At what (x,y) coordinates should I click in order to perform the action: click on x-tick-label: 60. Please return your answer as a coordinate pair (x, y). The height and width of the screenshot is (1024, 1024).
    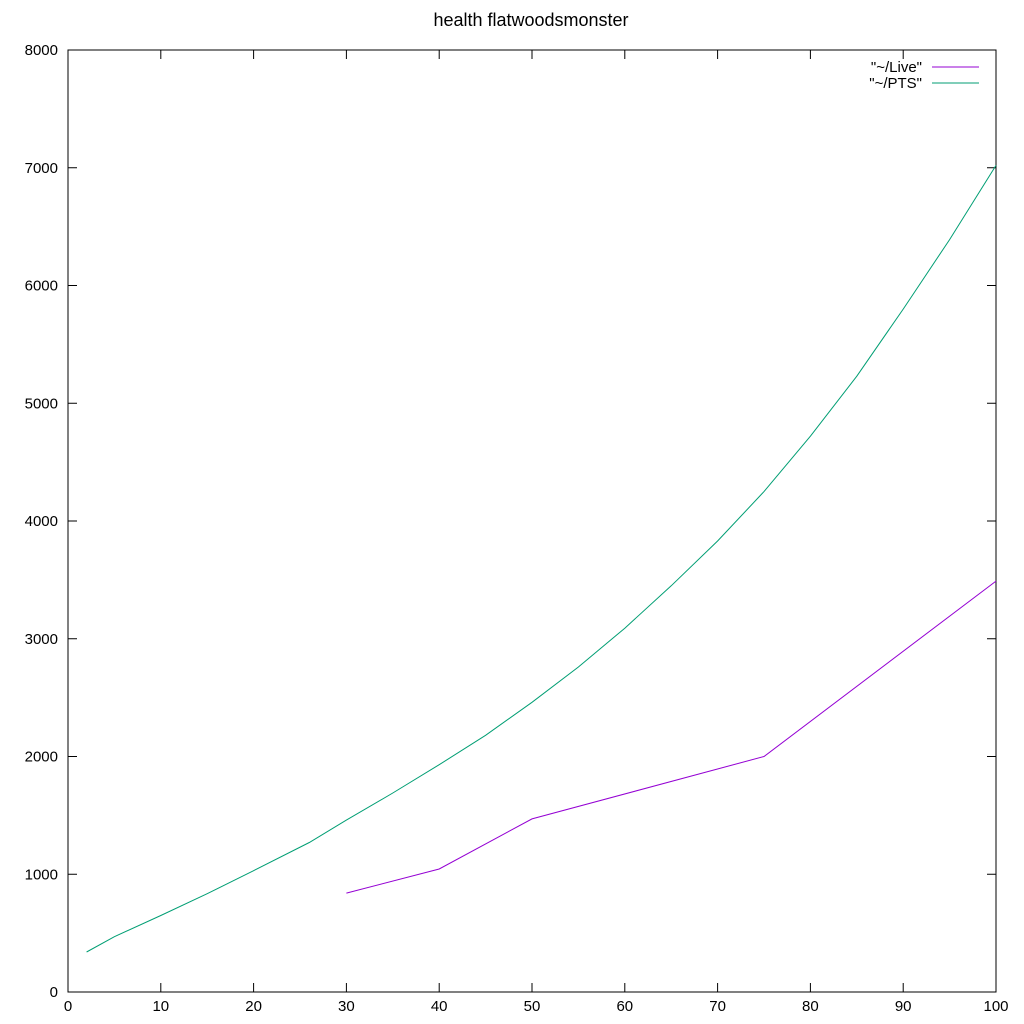
    Looking at the image, I should click on (624, 1006).